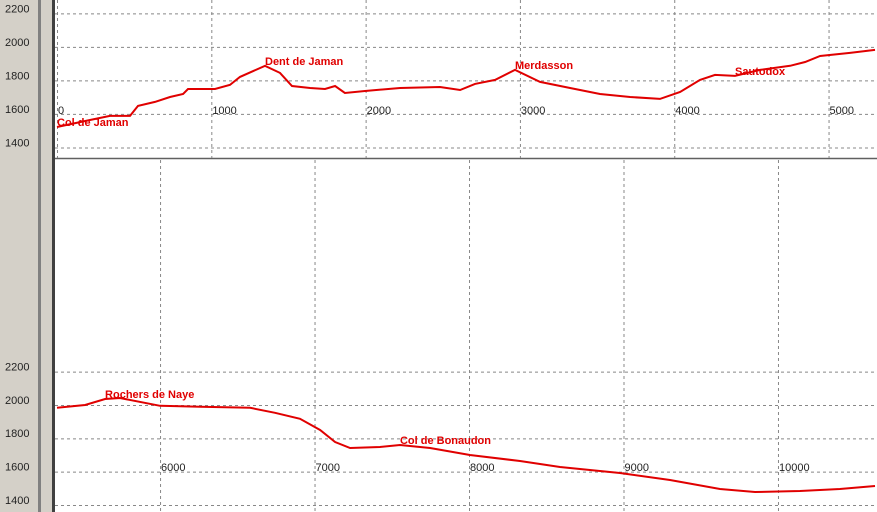 The image size is (877, 512). I want to click on x-tick-label: 9000, so click(636, 468).